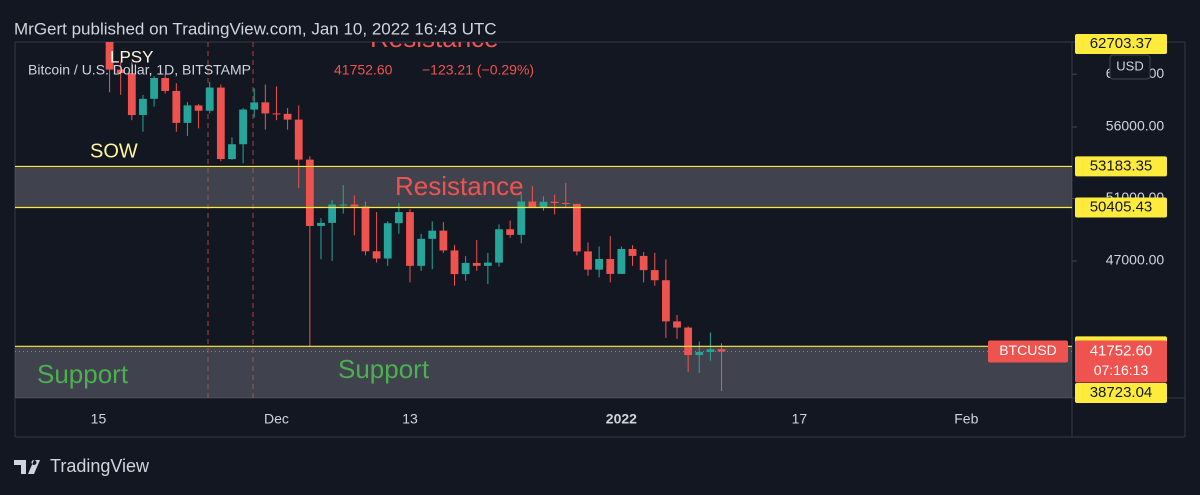  I want to click on level-label: 53183.35, so click(1121, 165).